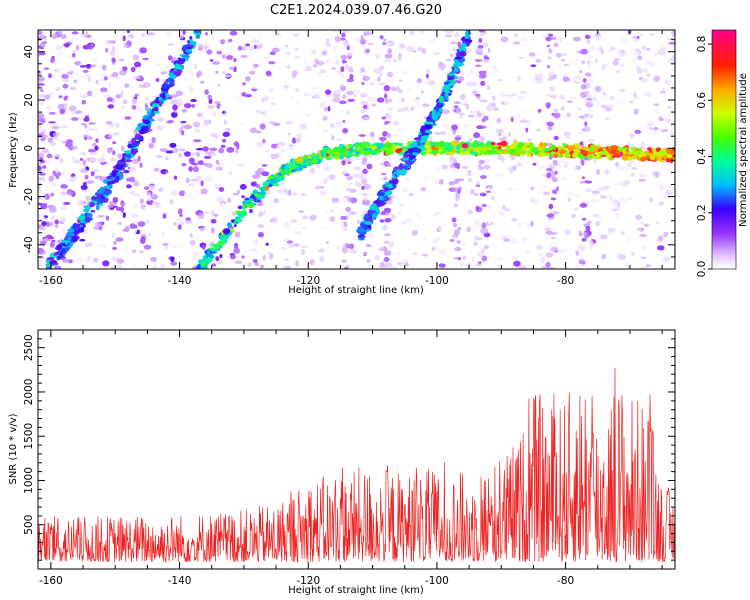 The width and height of the screenshot is (750, 600). Describe the element at coordinates (743, 150) in the screenshot. I see `colorbar-label: Normalized spectral amplitude` at that location.